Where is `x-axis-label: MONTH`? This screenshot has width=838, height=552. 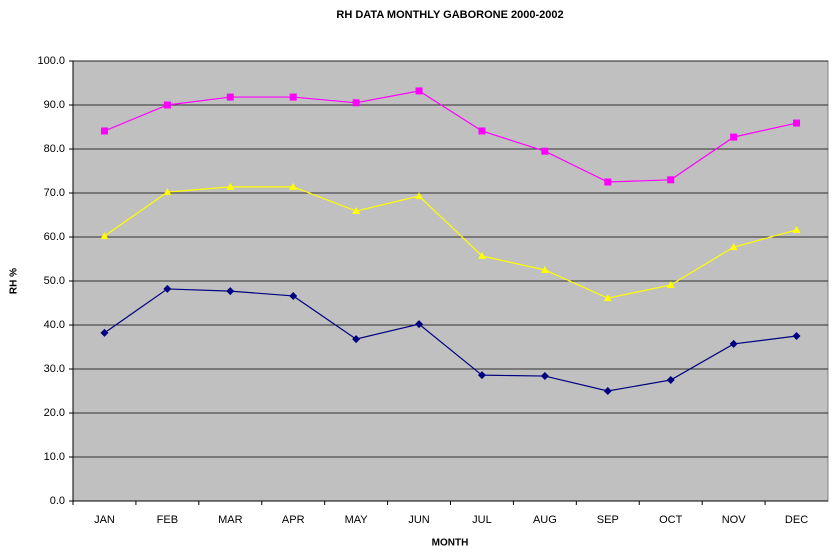
x-axis-label: MONTH is located at coordinates (450, 543).